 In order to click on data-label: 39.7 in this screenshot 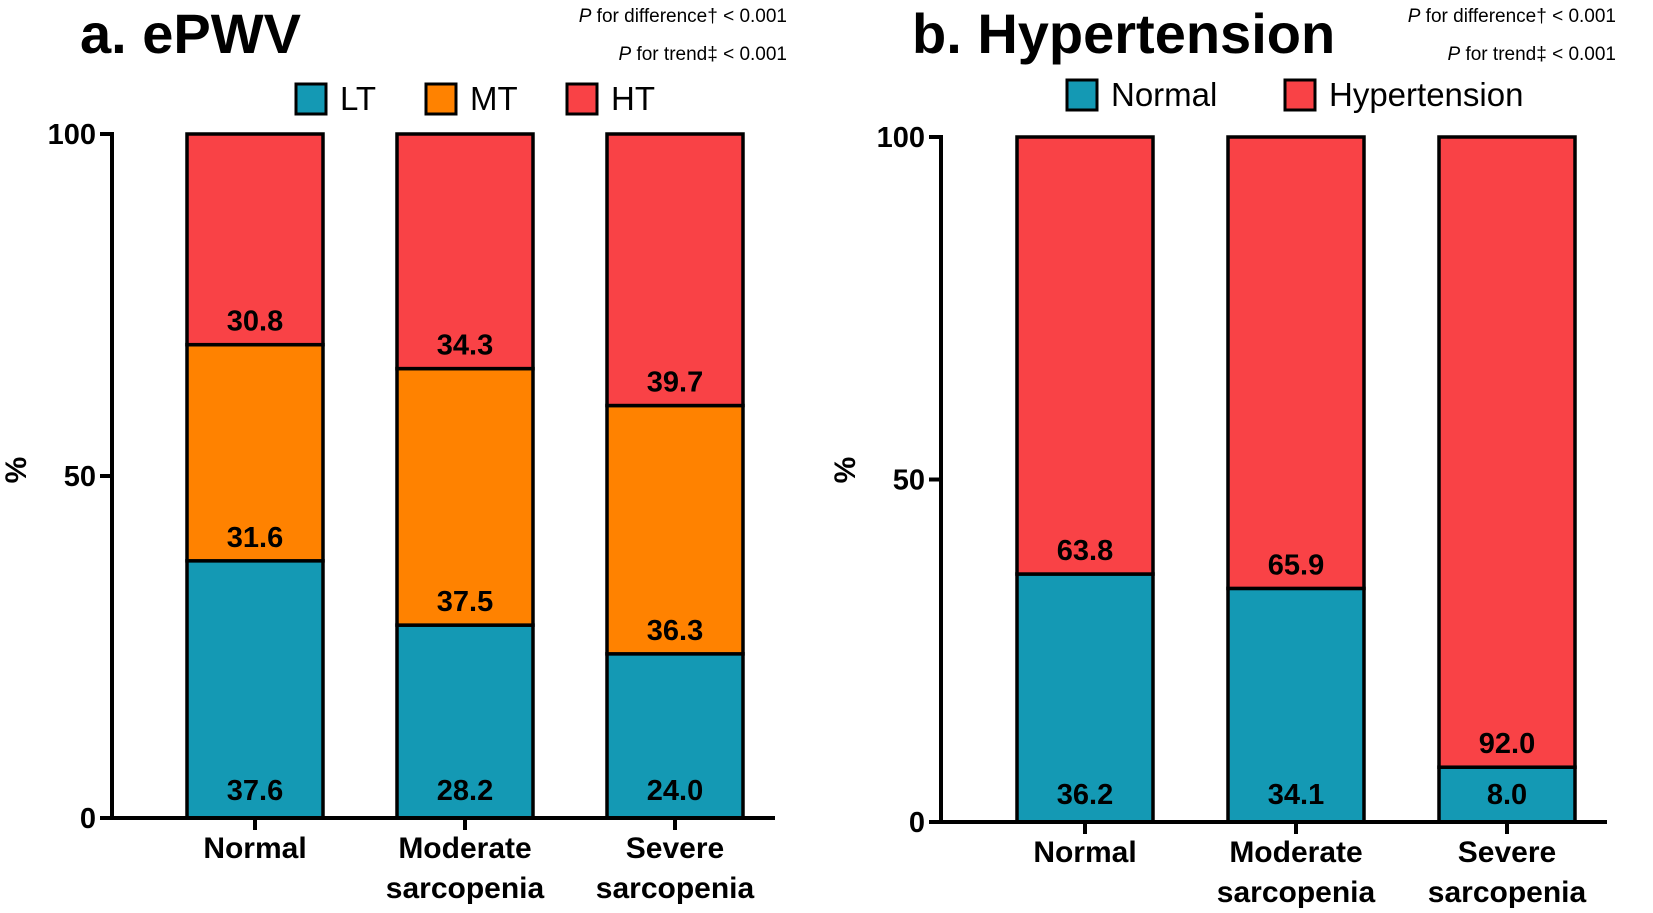, I will do `click(675, 383)`.